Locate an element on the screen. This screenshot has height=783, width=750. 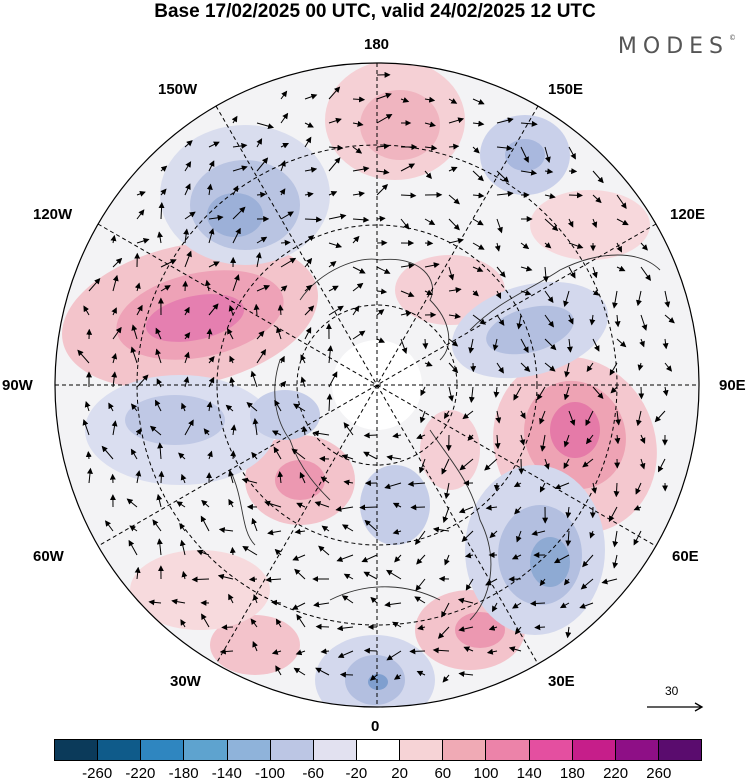
colorbar-tick-label: 20 is located at coordinates (399, 773).